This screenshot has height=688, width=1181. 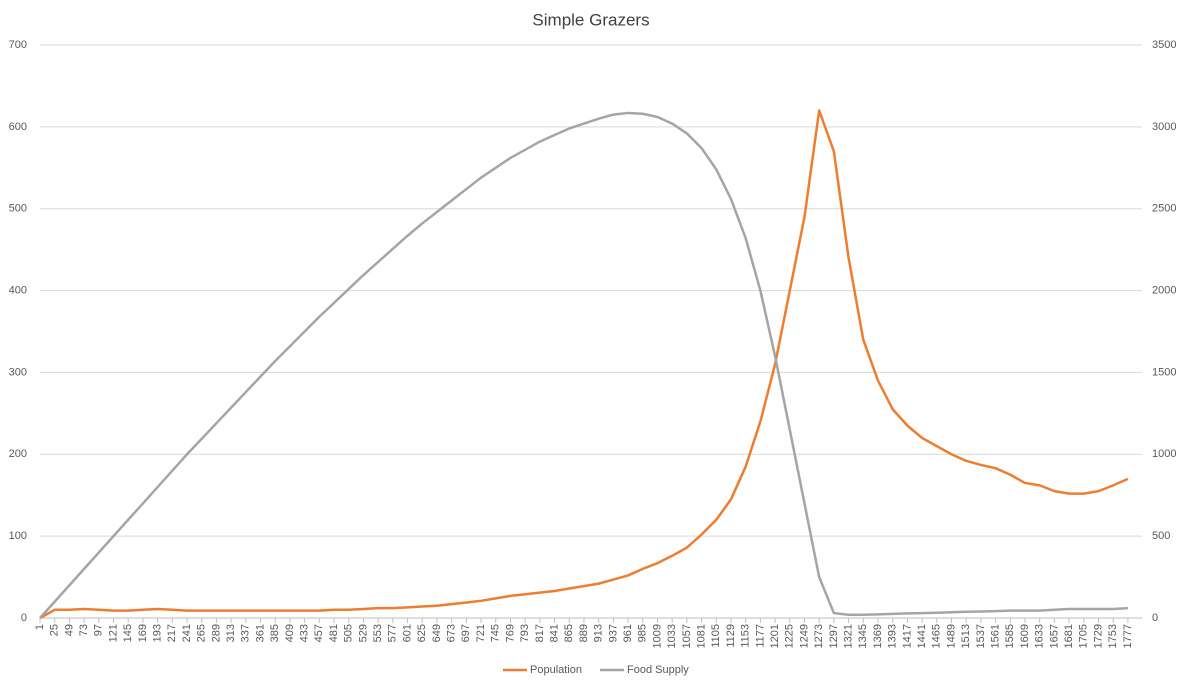 What do you see at coordinates (18, 372) in the screenshot?
I see `y-tick-label: 300` at bounding box center [18, 372].